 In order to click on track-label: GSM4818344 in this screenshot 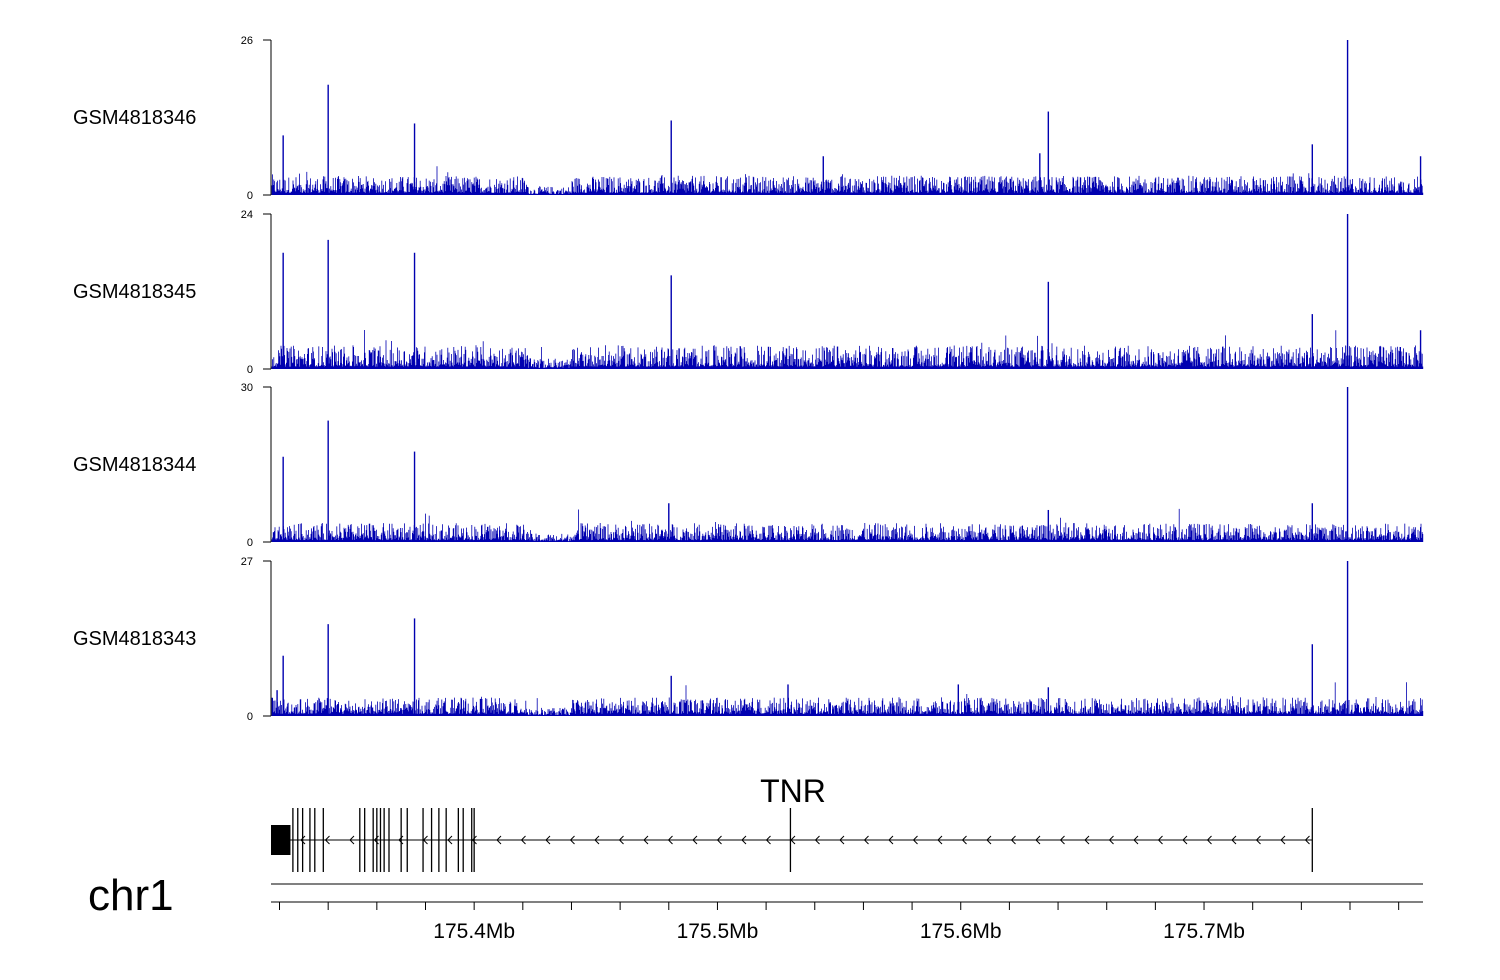, I will do `click(134, 465)`.